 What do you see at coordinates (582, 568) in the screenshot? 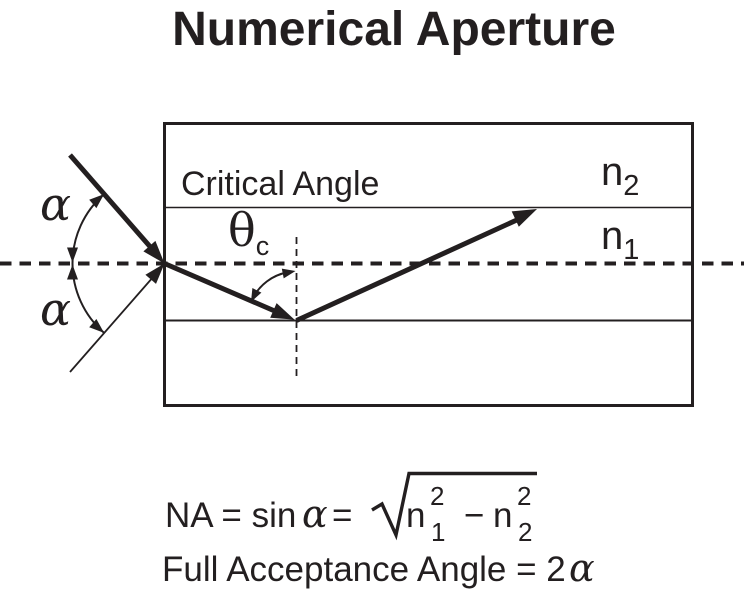
I see `full-acceptance-alpha: α` at bounding box center [582, 568].